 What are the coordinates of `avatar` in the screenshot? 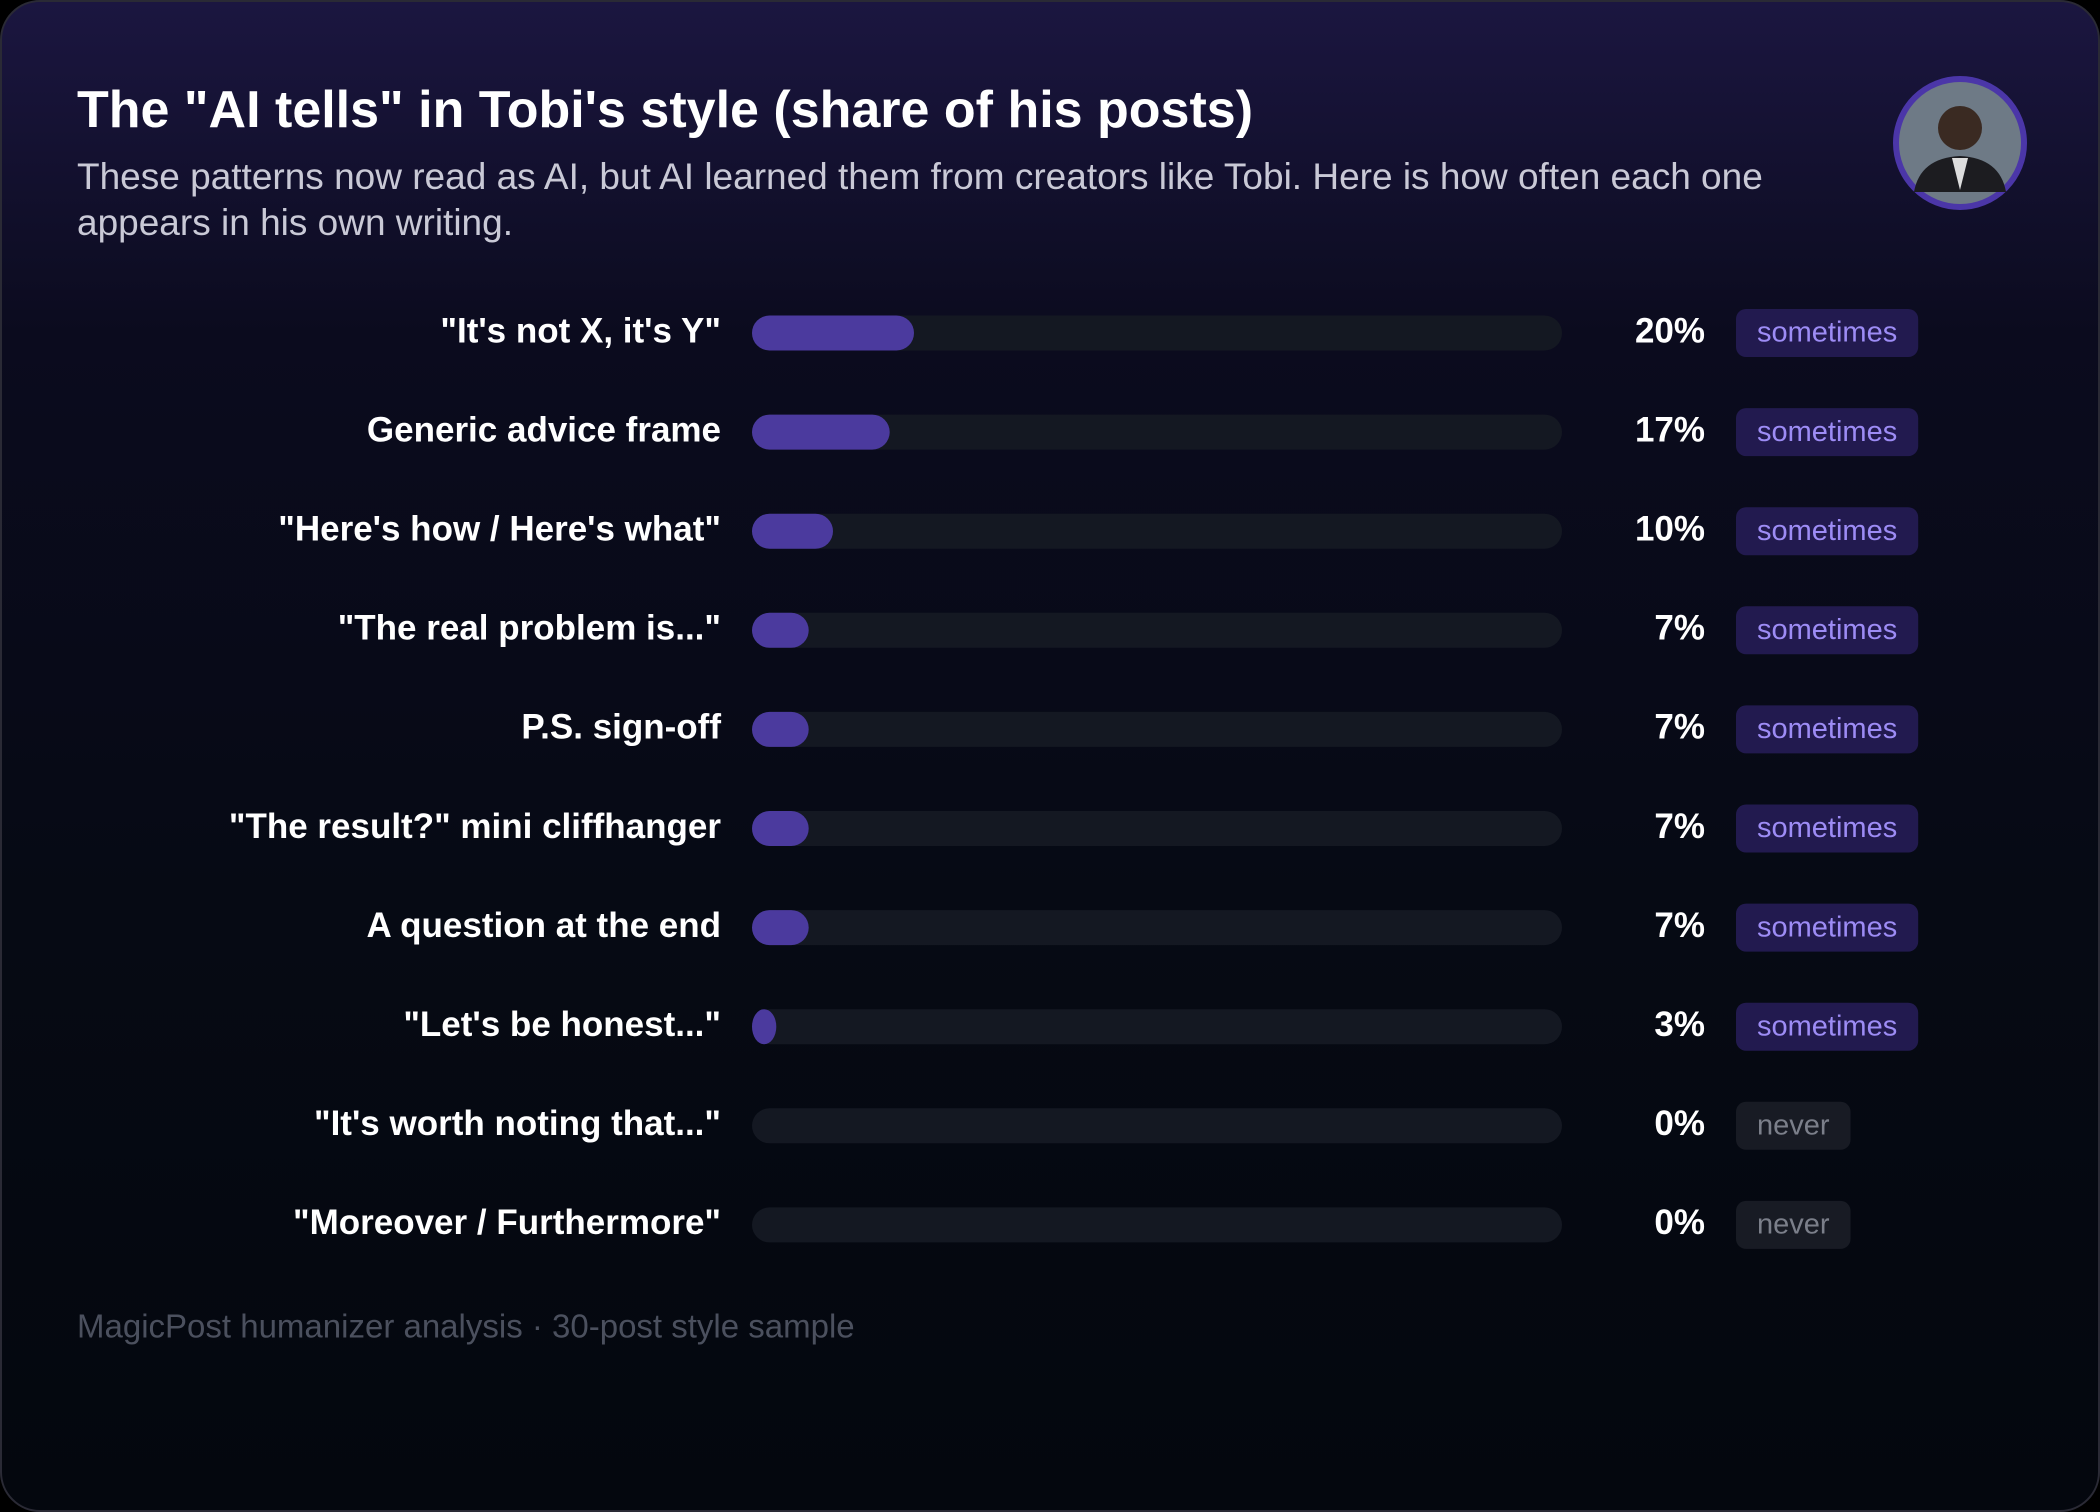 It's located at (1960, 143).